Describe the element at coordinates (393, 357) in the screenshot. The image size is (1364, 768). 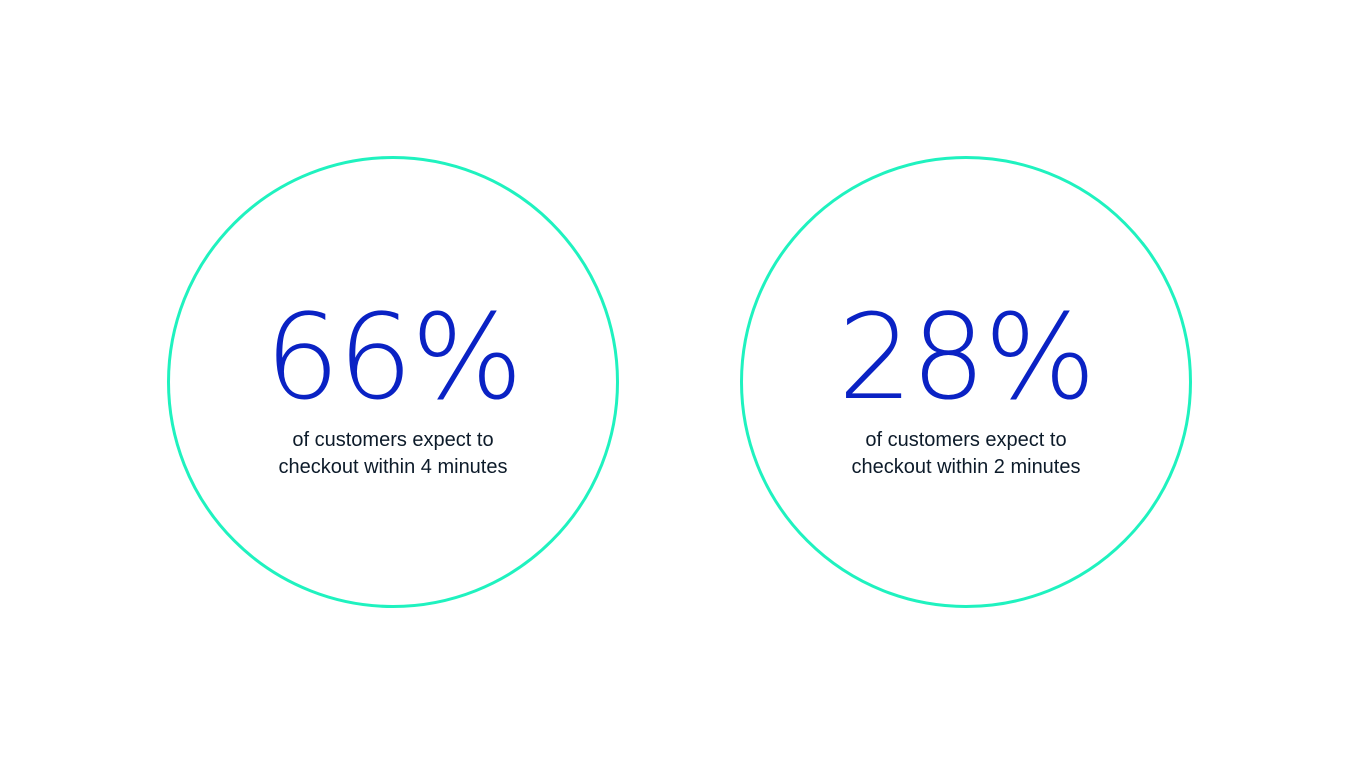
I see `stat-value: 66%` at that location.